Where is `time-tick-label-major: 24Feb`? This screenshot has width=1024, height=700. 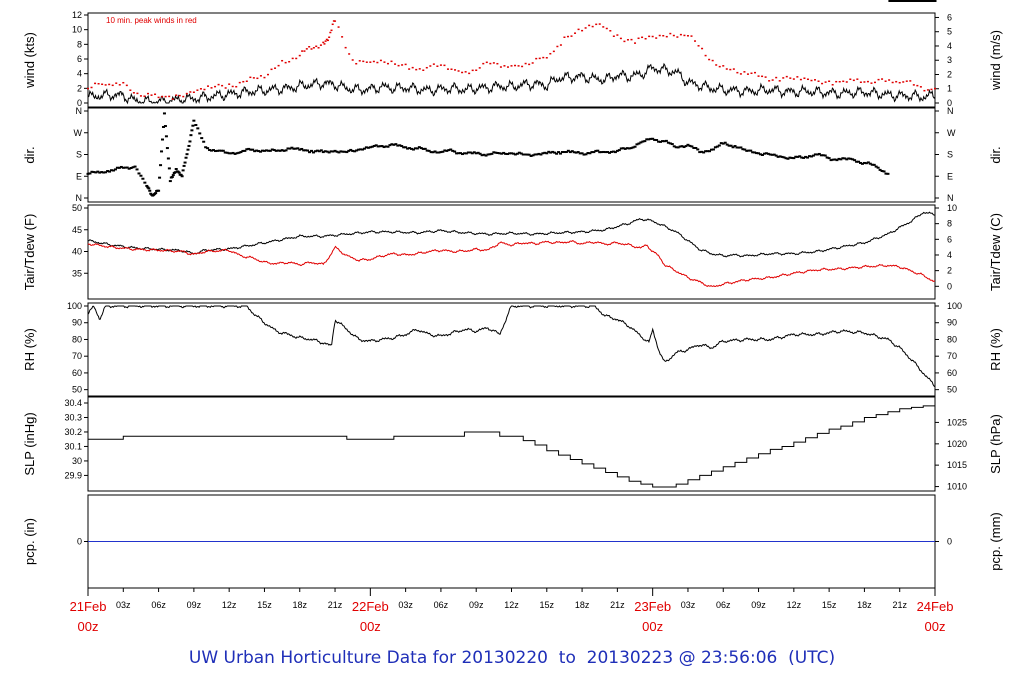
time-tick-label-major: 24Feb is located at coordinates (935, 606).